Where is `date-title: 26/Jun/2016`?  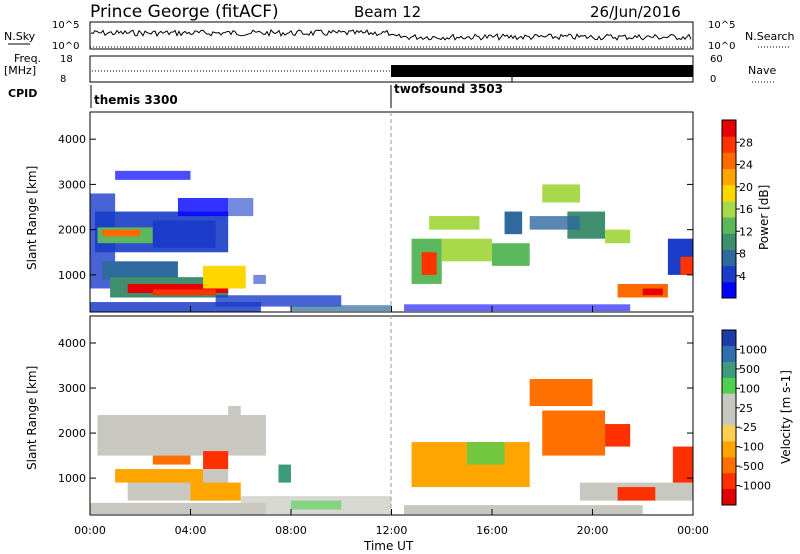
date-title: 26/Jun/2016 is located at coordinates (635, 12).